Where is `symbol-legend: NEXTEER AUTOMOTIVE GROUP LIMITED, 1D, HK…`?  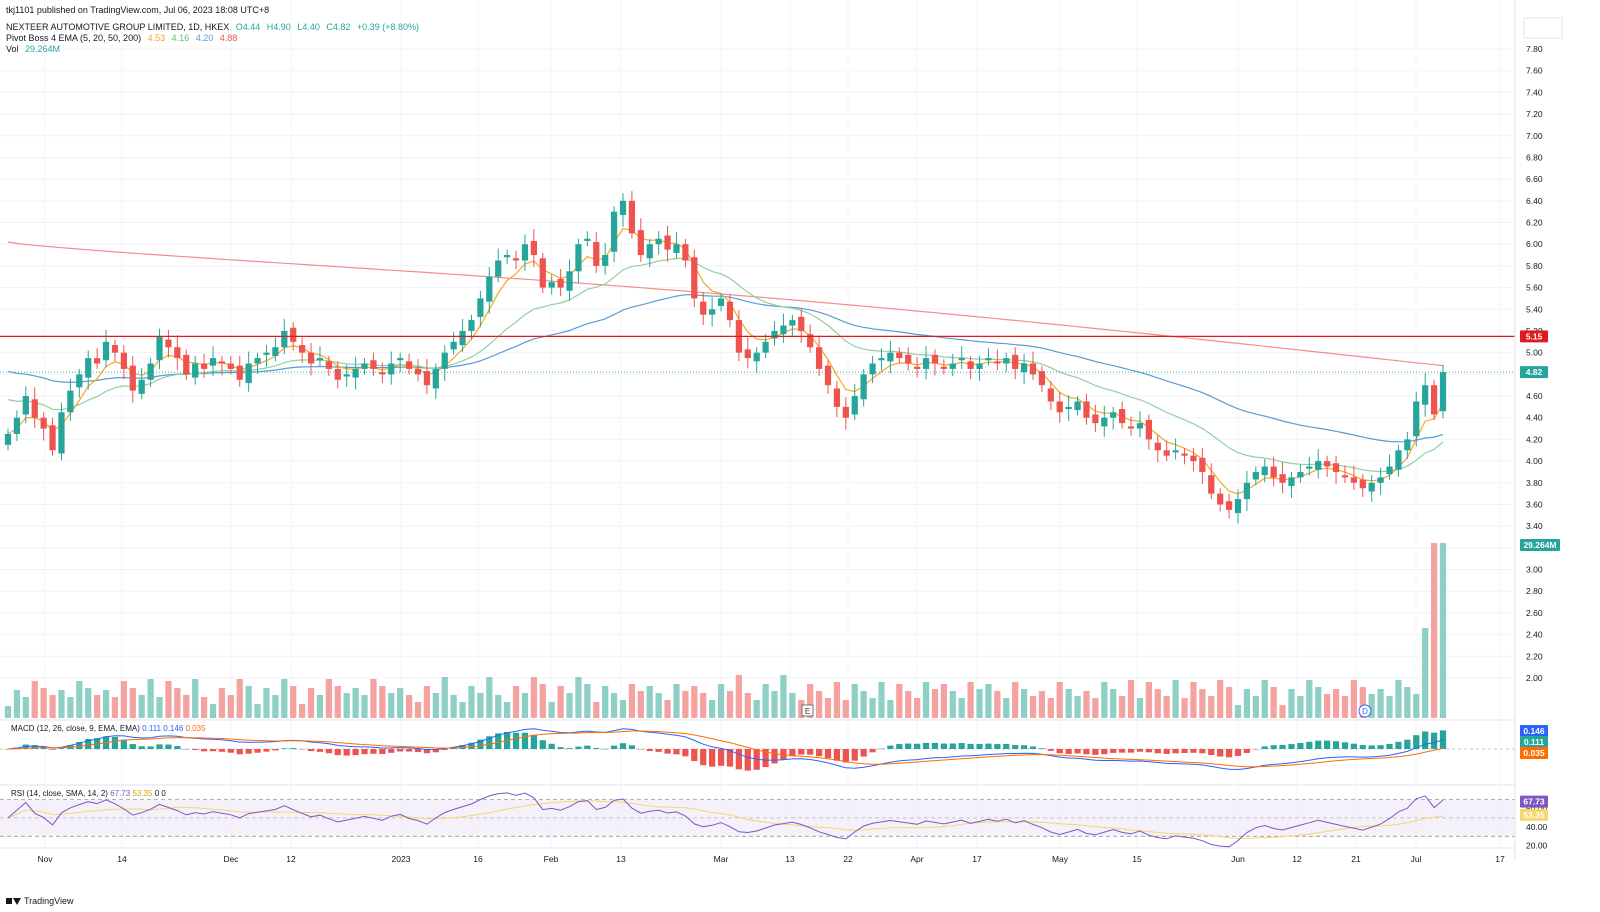 symbol-legend: NEXTEER AUTOMOTIVE GROUP LIMITED, 1D, HK… is located at coordinates (214, 27).